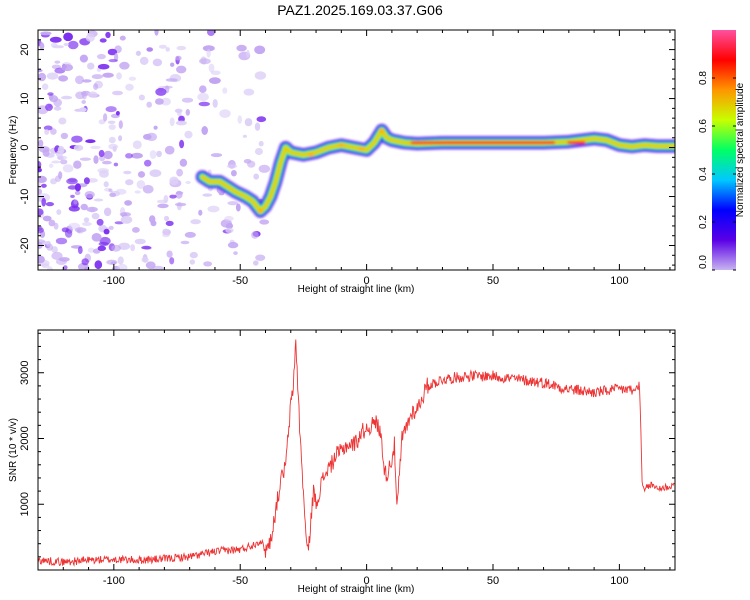  Describe the element at coordinates (25, 504) in the screenshot. I see `y-tick-label: 1000` at that location.